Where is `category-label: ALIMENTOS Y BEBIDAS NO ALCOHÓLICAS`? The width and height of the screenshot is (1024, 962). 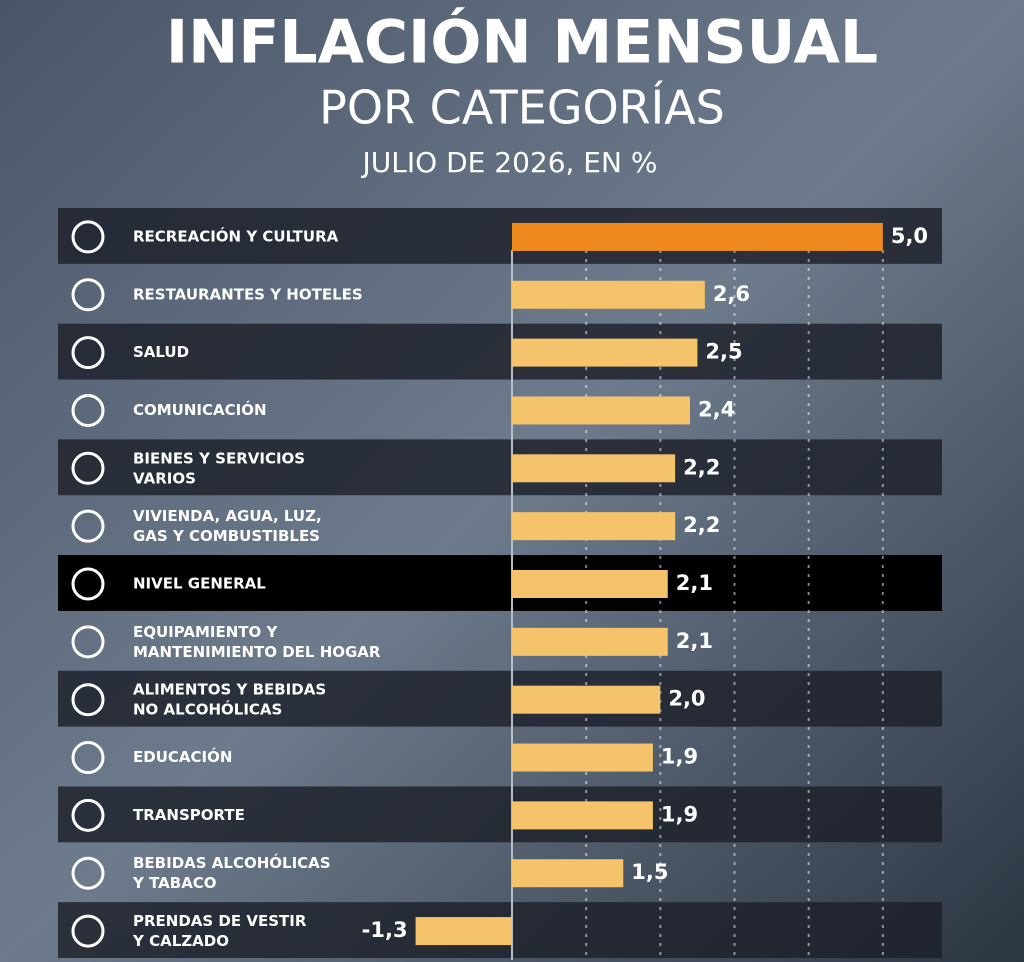
category-label: ALIMENTOS Y BEBIDAS NO ALCOHÓLICAS is located at coordinates (229, 699).